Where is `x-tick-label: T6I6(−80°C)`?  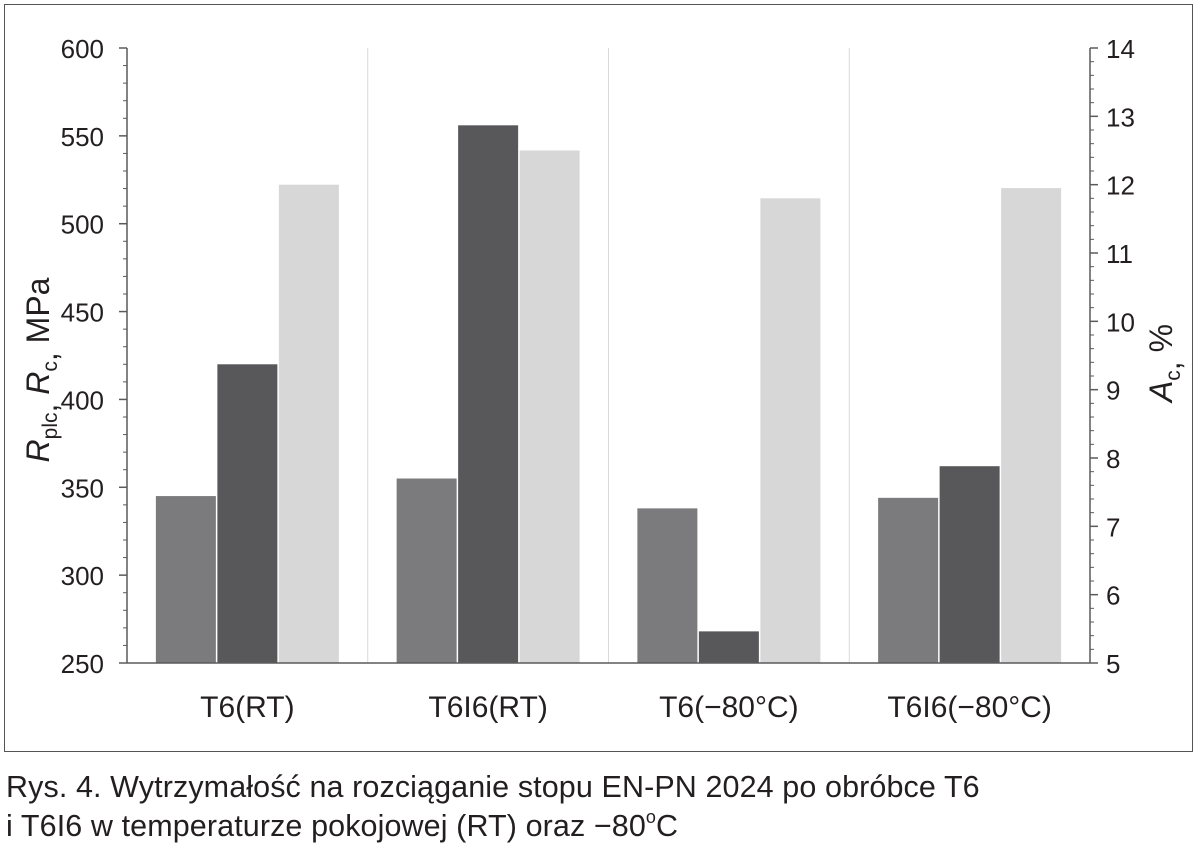 x-tick-label: T6I6(−80°C) is located at coordinates (969, 707).